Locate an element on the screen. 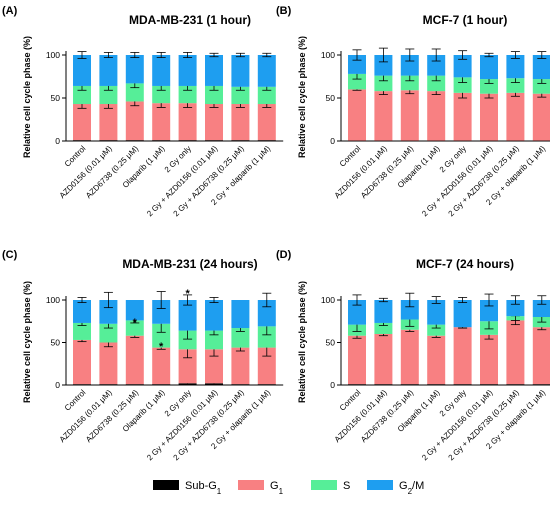  panel-letter: (B) is located at coordinates (284, 11).